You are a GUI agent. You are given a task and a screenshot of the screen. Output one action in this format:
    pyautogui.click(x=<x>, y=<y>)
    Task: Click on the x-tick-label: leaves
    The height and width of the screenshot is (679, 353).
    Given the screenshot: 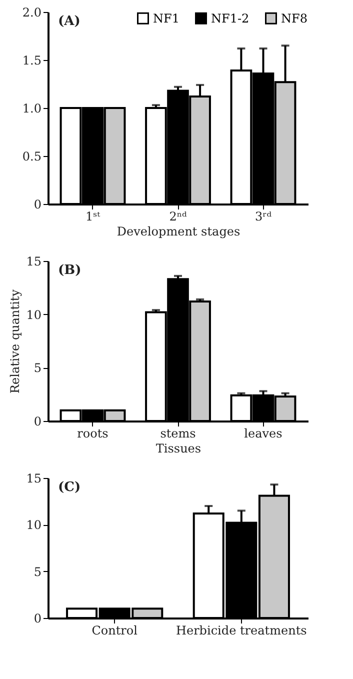 What is the action you would take?
    pyautogui.click(x=263, y=433)
    